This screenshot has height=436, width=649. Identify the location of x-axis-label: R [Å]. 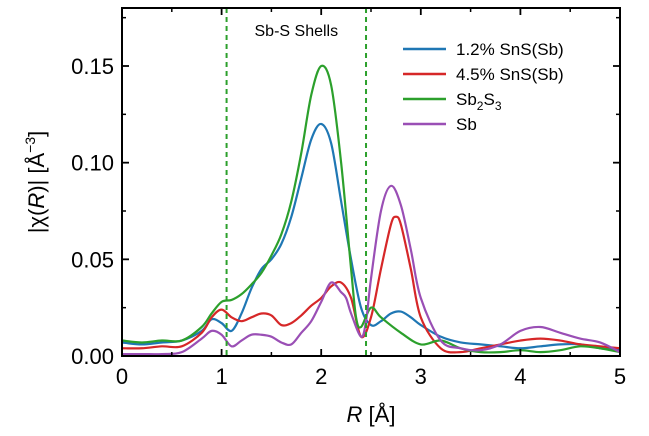
(371, 414).